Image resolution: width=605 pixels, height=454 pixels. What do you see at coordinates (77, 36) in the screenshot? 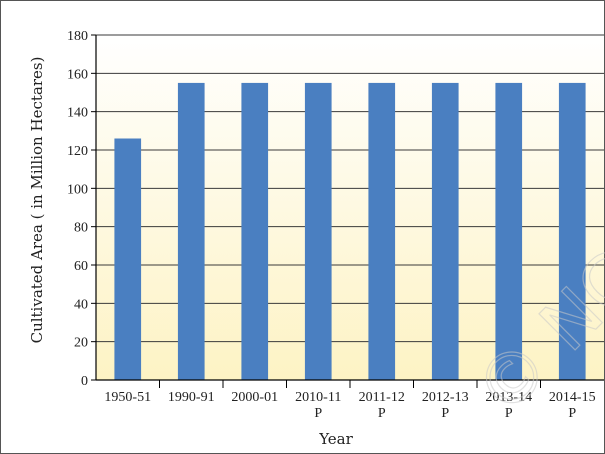
I see `y-tick-label: 180` at bounding box center [77, 36].